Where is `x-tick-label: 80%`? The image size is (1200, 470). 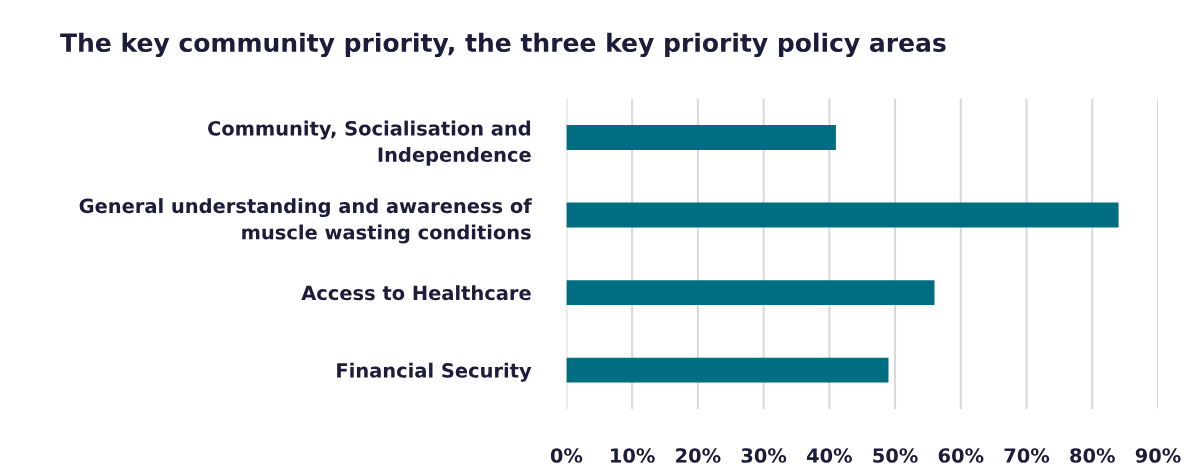 x-tick-label: 80% is located at coordinates (1092, 455).